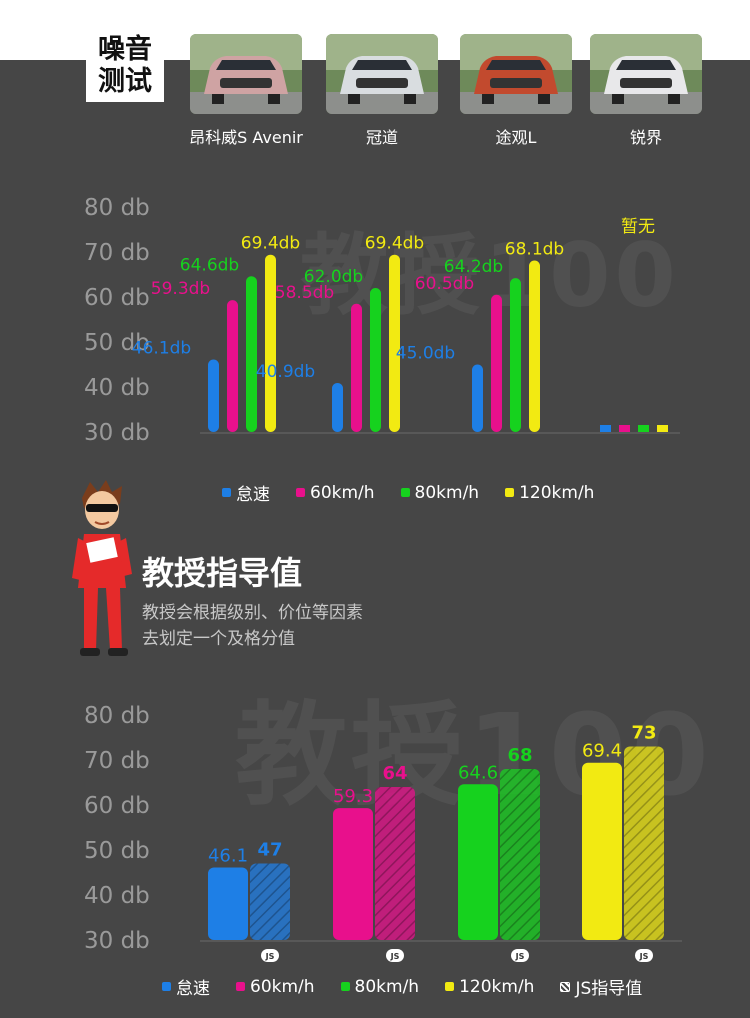 This screenshot has height=1018, width=750. I want to click on data-label: 73, so click(643, 733).